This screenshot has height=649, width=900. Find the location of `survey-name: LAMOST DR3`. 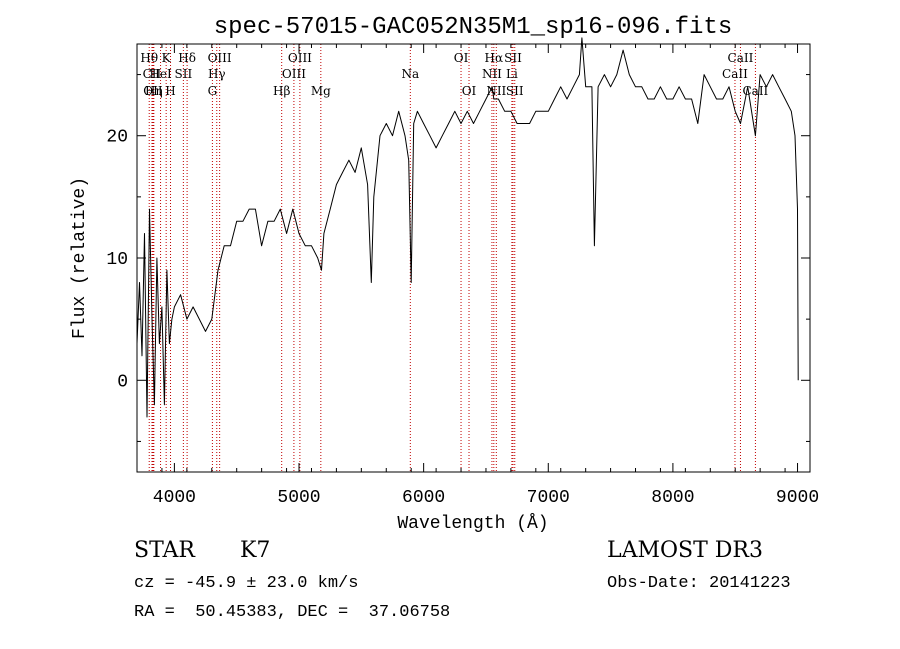

survey-name: LAMOST DR3 is located at coordinates (685, 550).